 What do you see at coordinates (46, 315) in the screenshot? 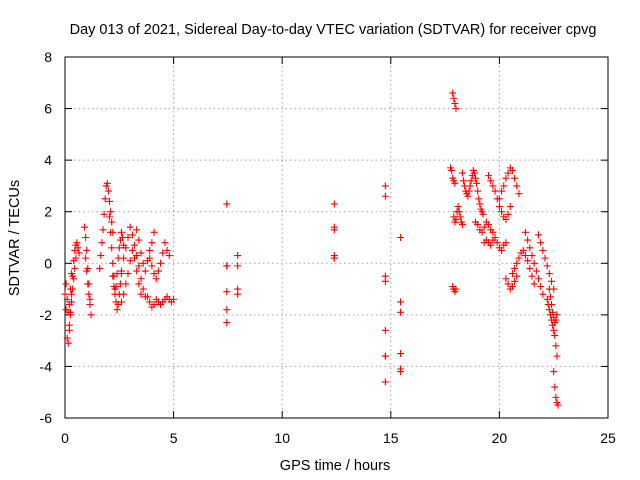
I see `y-tick-label: -2` at bounding box center [46, 315].